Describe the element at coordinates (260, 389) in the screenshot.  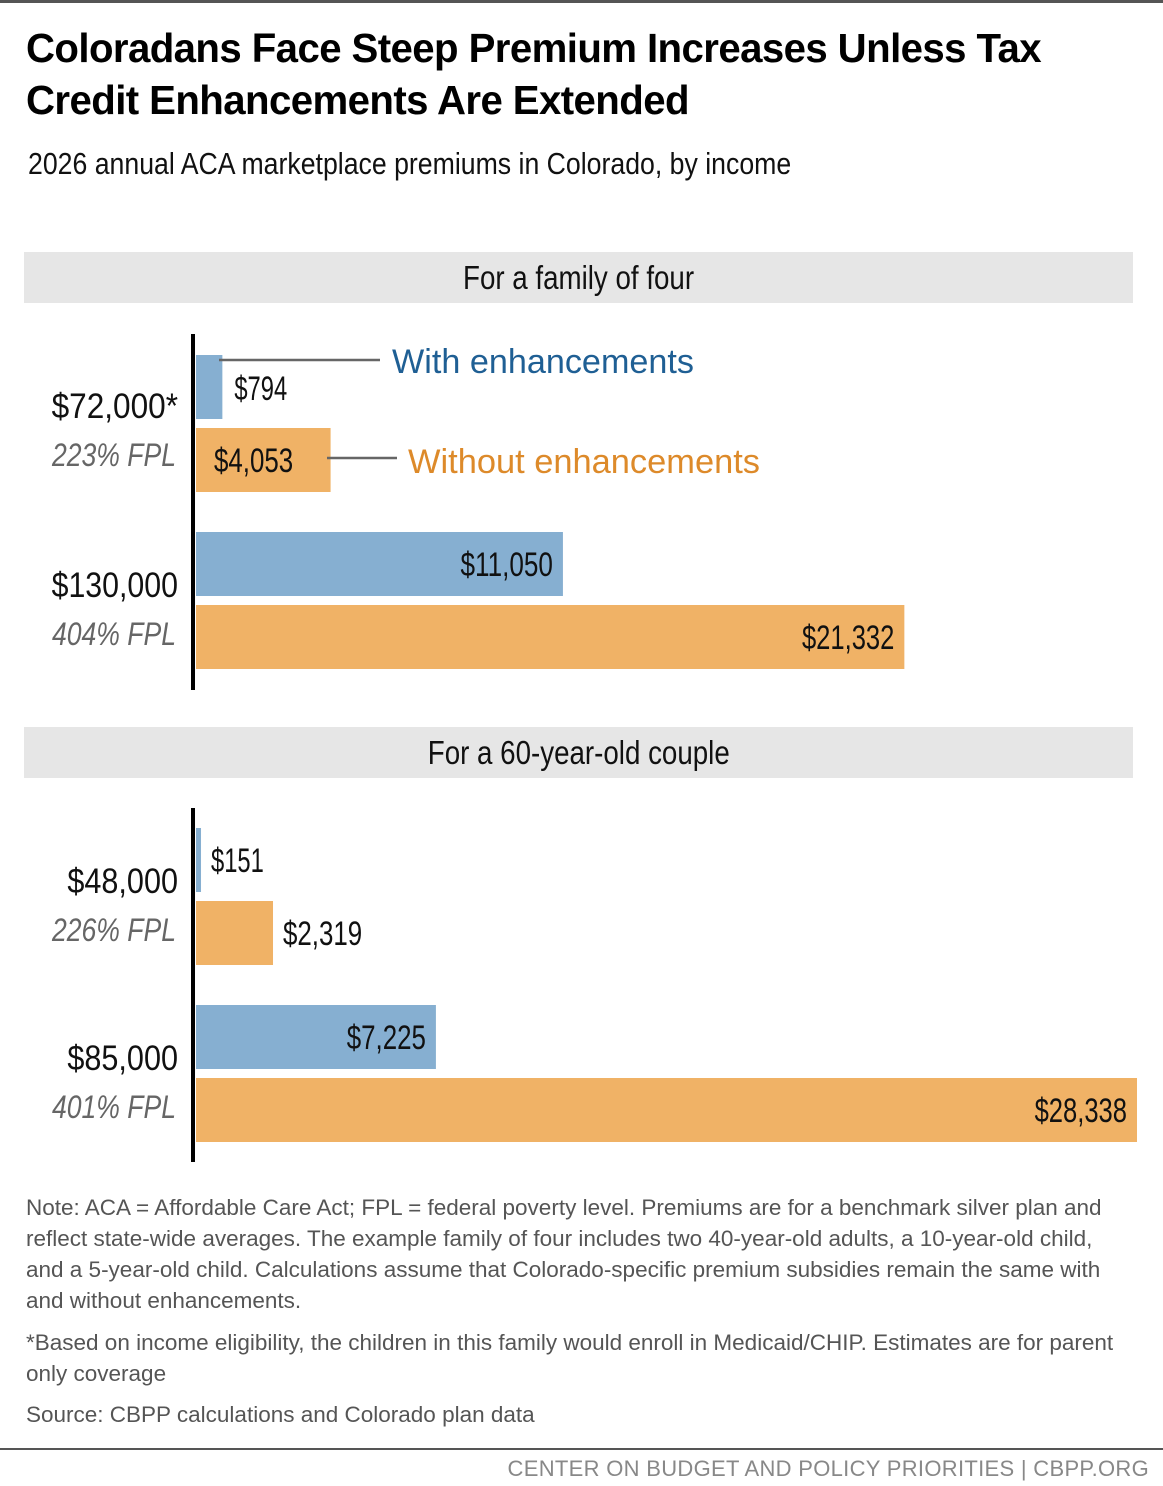
I see `value-label: $794` at that location.